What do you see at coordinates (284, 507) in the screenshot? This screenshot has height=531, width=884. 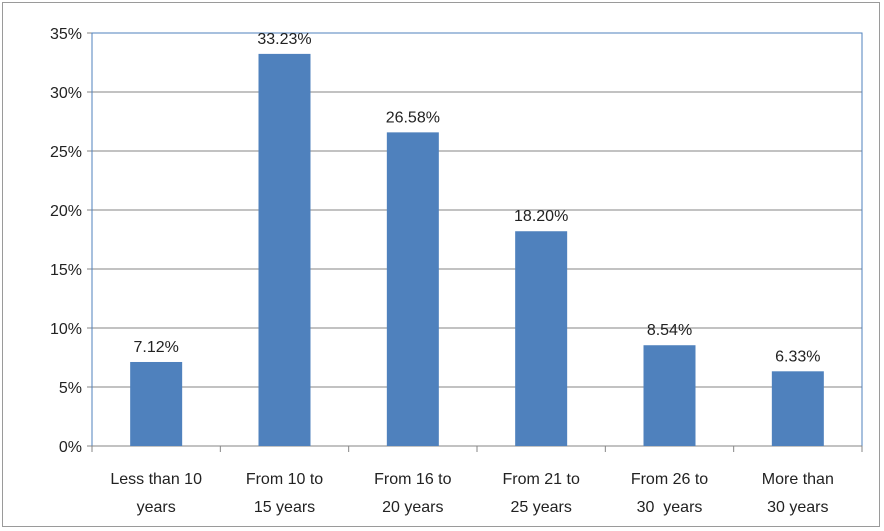 I see `x-category-label: 15 years` at bounding box center [284, 507].